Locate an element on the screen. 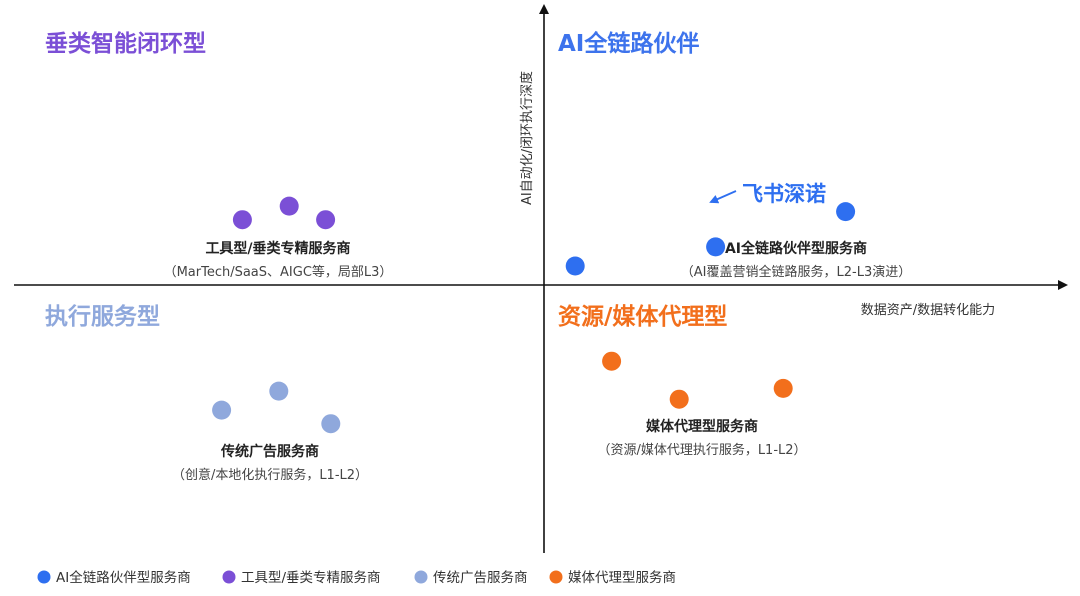 The image size is (1080, 596). quadrant-title-bottom-right: 资源/媒体代理型 is located at coordinates (642, 316).